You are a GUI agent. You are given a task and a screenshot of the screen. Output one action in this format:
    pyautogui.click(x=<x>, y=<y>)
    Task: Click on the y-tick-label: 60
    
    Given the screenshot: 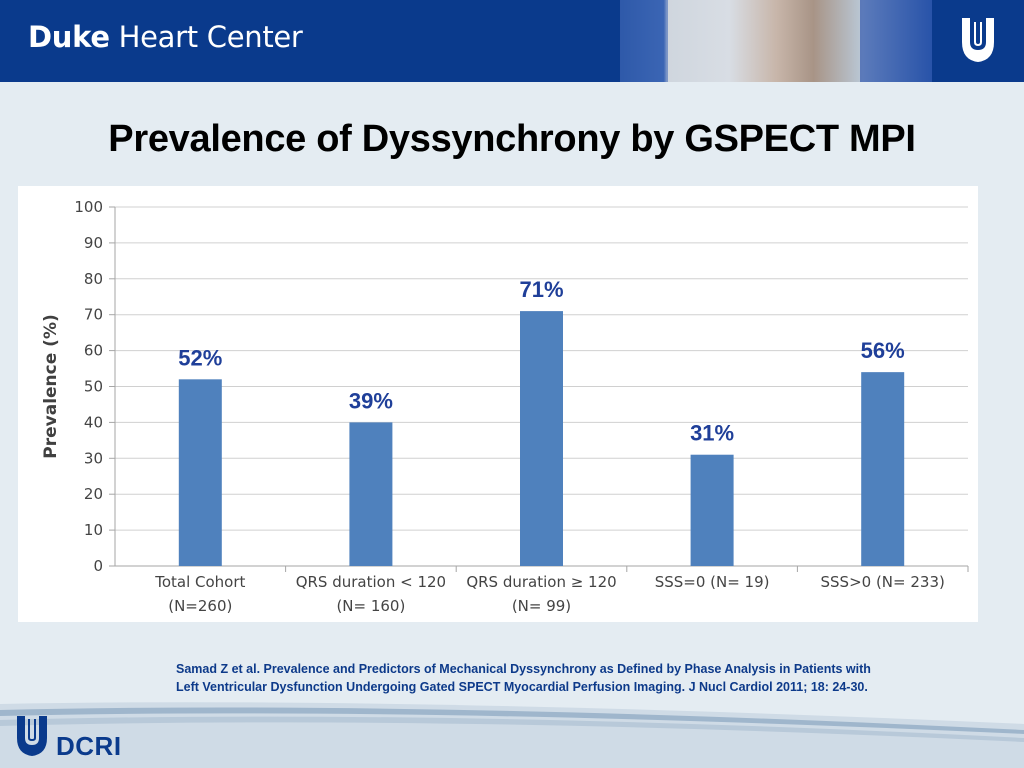 What is the action you would take?
    pyautogui.click(x=93, y=351)
    